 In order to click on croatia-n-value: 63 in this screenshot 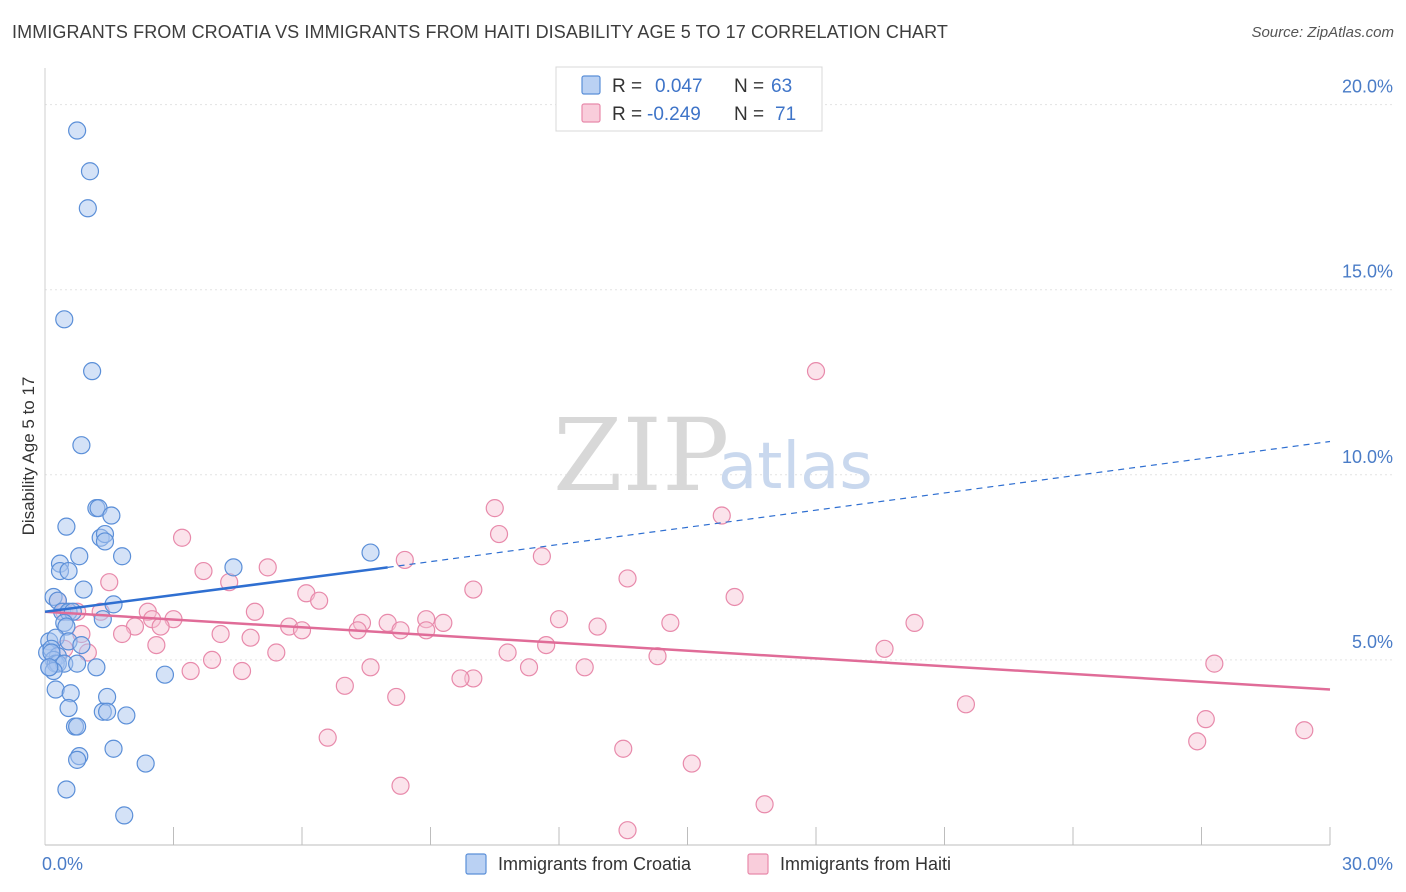, I will do `click(781, 86)`.